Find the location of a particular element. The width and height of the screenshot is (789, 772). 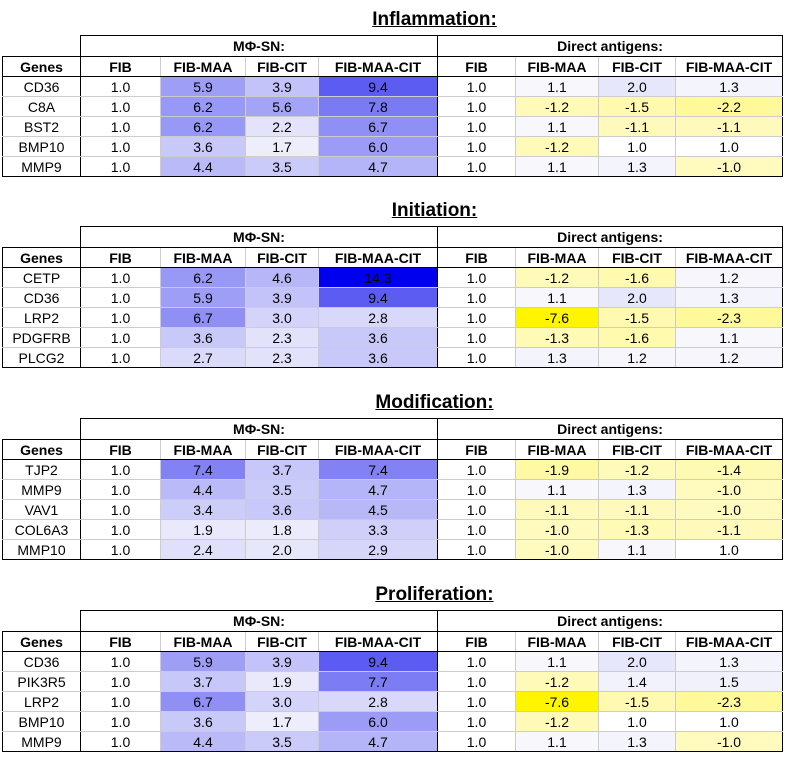

column-header: FIB-CIT is located at coordinates (637, 66).